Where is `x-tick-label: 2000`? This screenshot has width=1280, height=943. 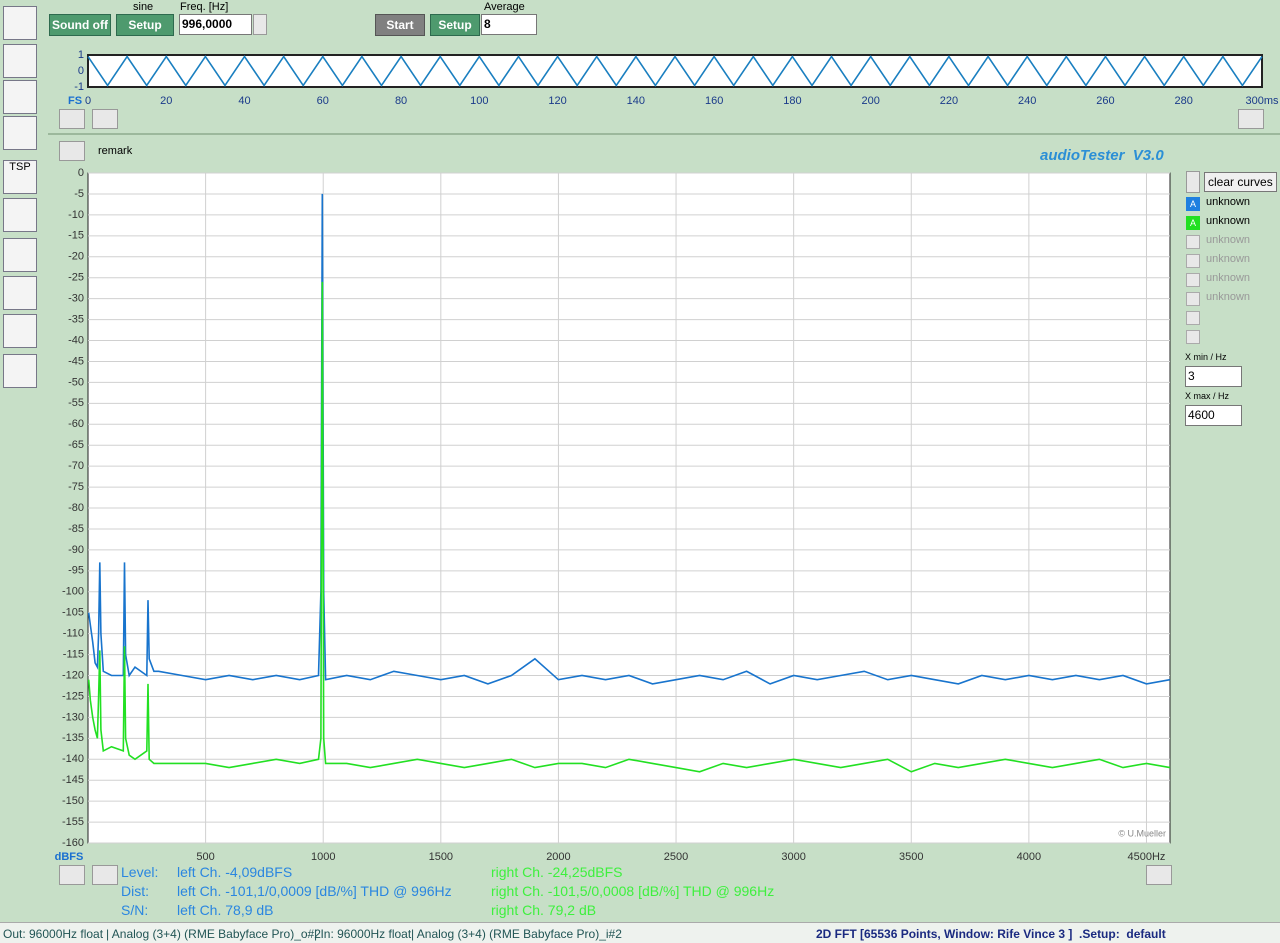 x-tick-label: 2000 is located at coordinates (558, 857).